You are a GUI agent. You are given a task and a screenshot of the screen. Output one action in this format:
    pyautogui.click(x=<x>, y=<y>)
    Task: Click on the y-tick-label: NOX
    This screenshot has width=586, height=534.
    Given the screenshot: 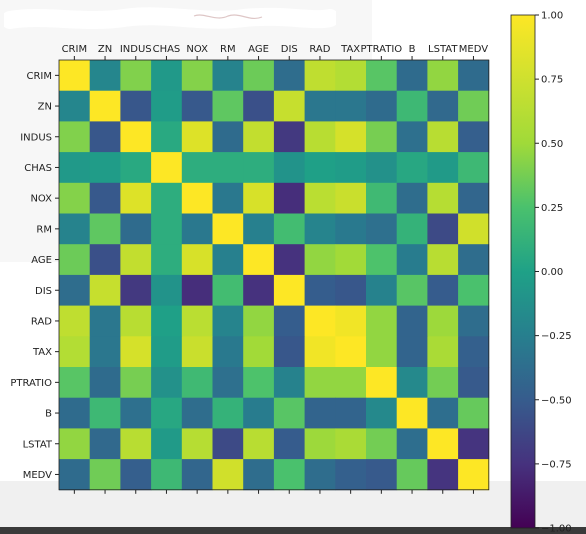 What is the action you would take?
    pyautogui.click(x=41, y=199)
    